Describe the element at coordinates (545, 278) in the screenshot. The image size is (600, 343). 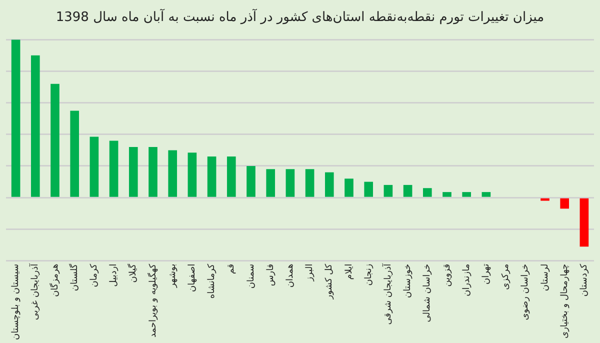
I see `x-tick-label: لرستان` at that location.